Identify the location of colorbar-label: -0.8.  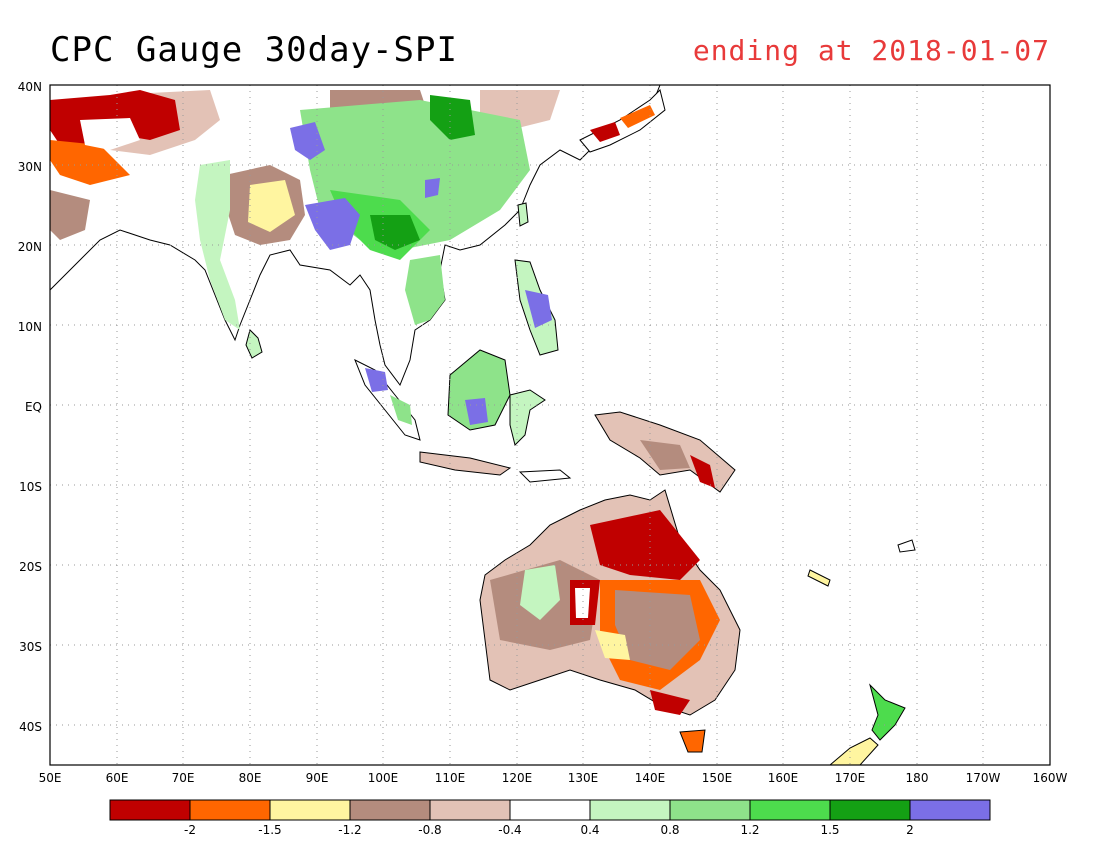
(429, 830).